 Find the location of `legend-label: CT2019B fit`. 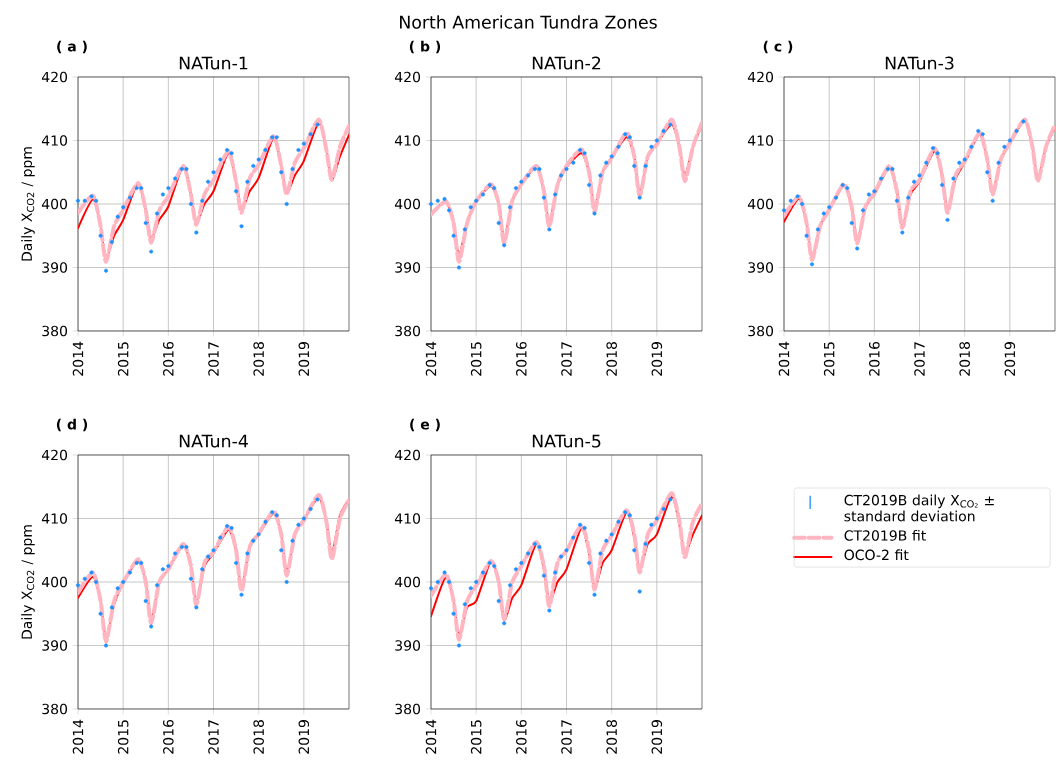

legend-label: CT2019B fit is located at coordinates (885, 535).